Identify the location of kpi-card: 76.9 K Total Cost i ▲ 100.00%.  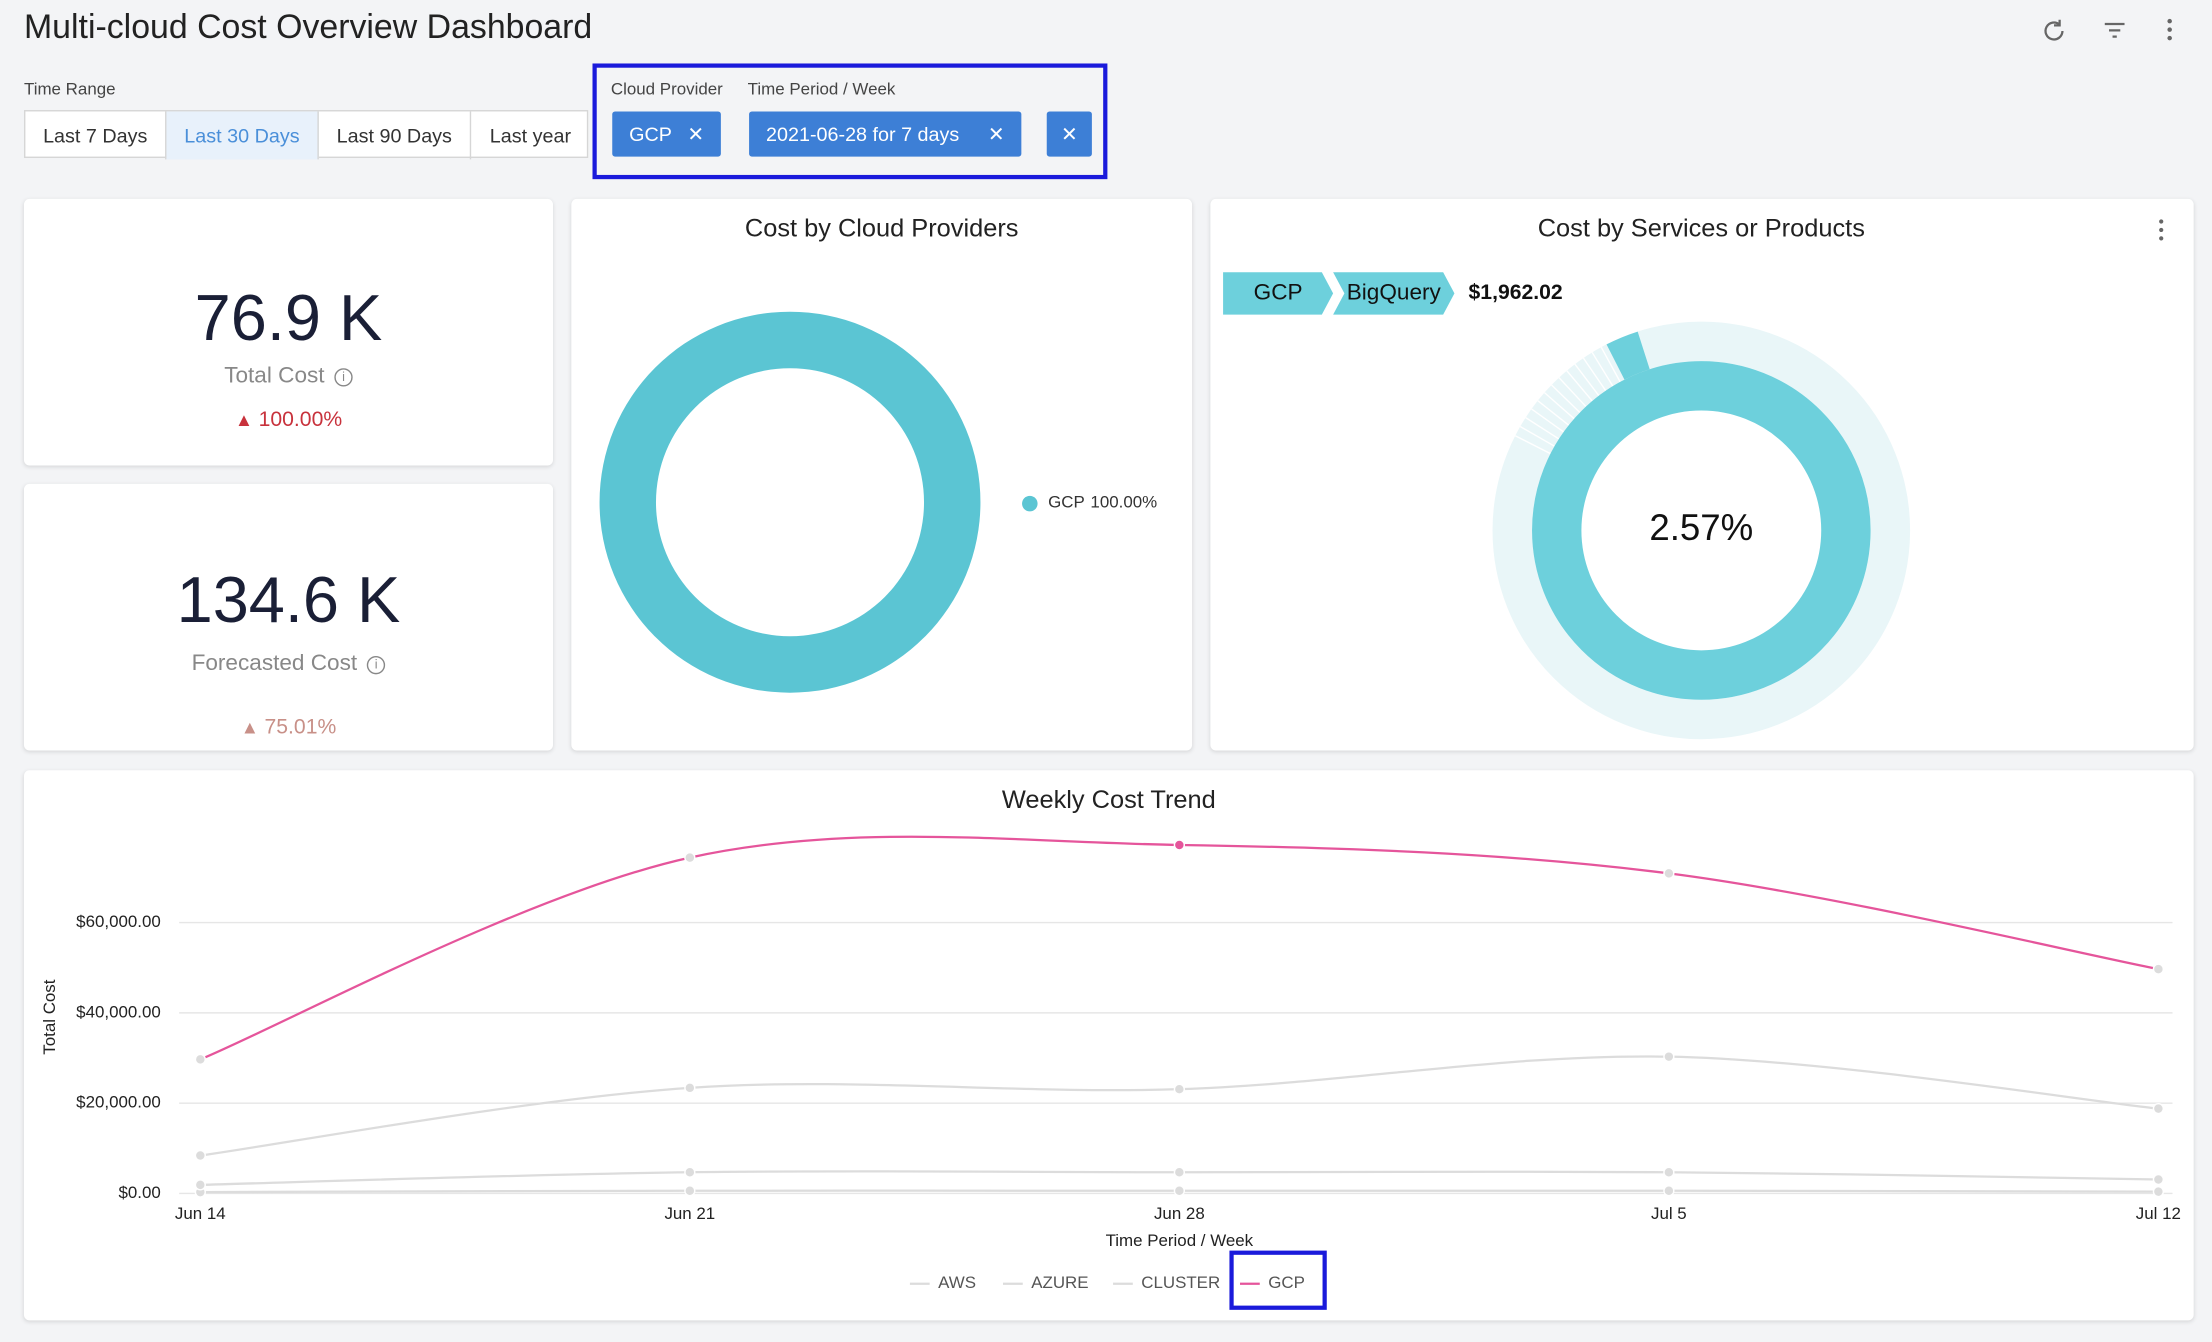
(288, 332).